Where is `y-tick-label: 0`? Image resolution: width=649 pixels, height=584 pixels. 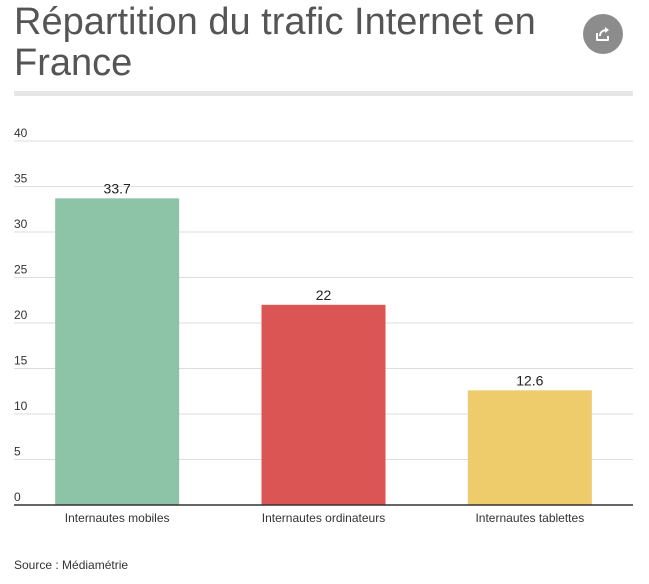 y-tick-label: 0 is located at coordinates (17, 497).